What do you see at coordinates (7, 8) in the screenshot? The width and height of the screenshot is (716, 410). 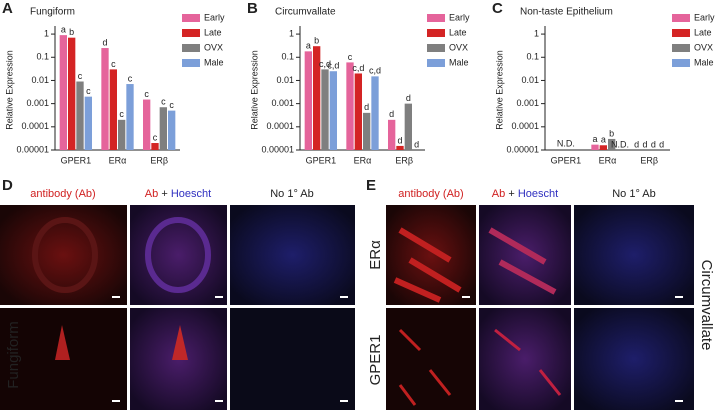 I see `panel-label: A` at bounding box center [7, 8].